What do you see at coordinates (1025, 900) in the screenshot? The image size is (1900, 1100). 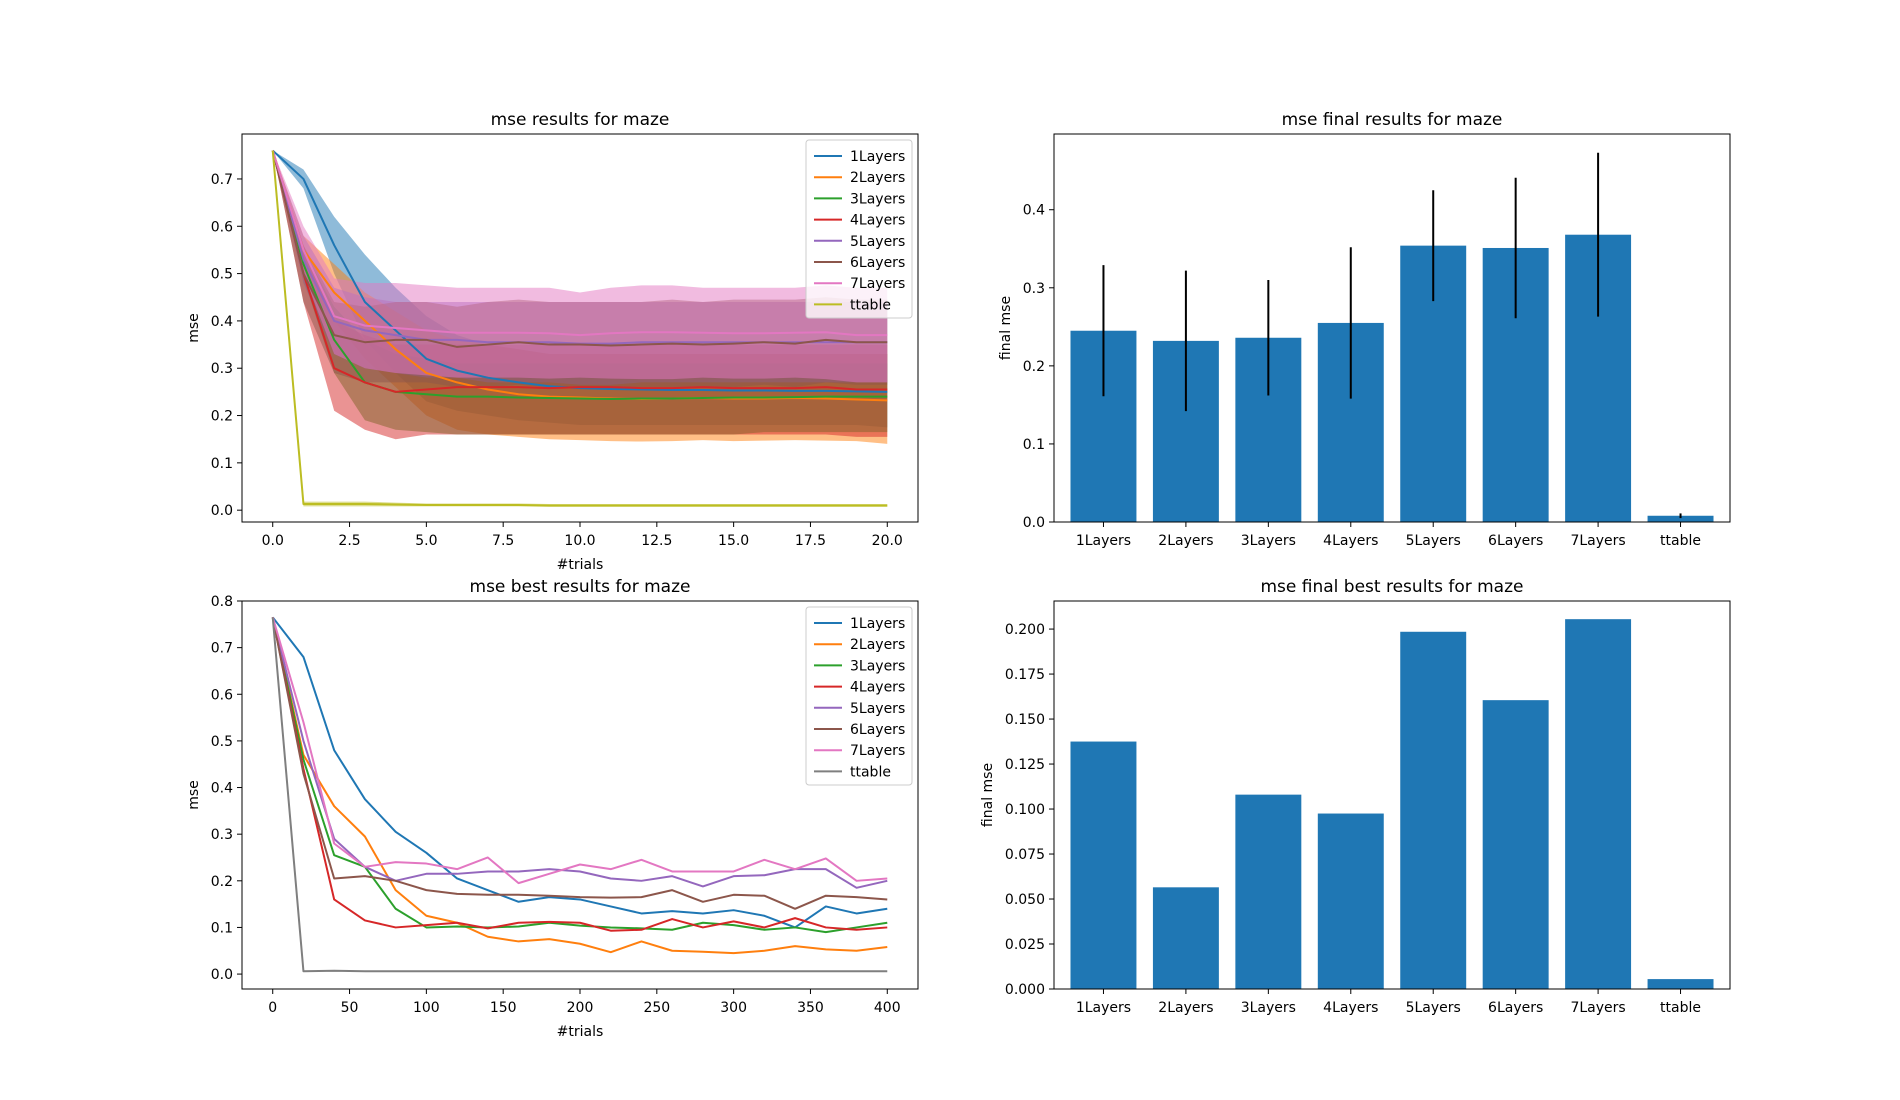 I see `y-tick-label: 0.050` at bounding box center [1025, 900].